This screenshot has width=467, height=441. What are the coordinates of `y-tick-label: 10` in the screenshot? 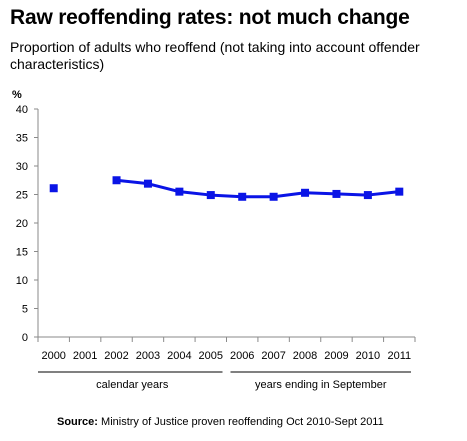 It's located at (22, 281).